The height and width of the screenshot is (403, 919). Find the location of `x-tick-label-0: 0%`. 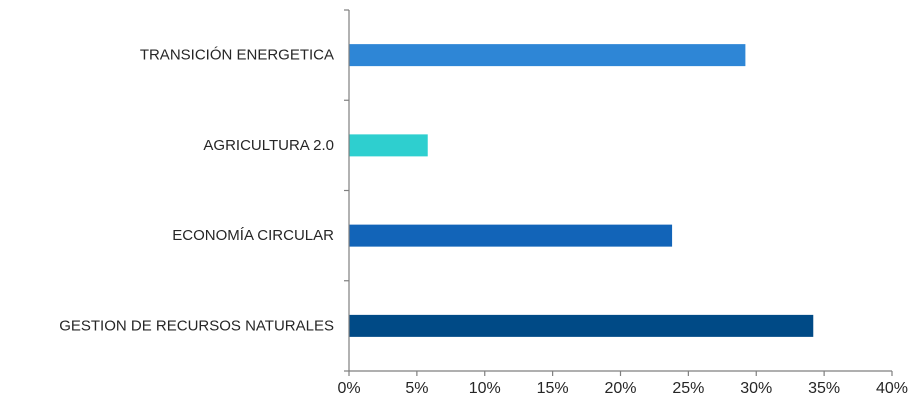

x-tick-label-0: 0% is located at coordinates (348, 388).